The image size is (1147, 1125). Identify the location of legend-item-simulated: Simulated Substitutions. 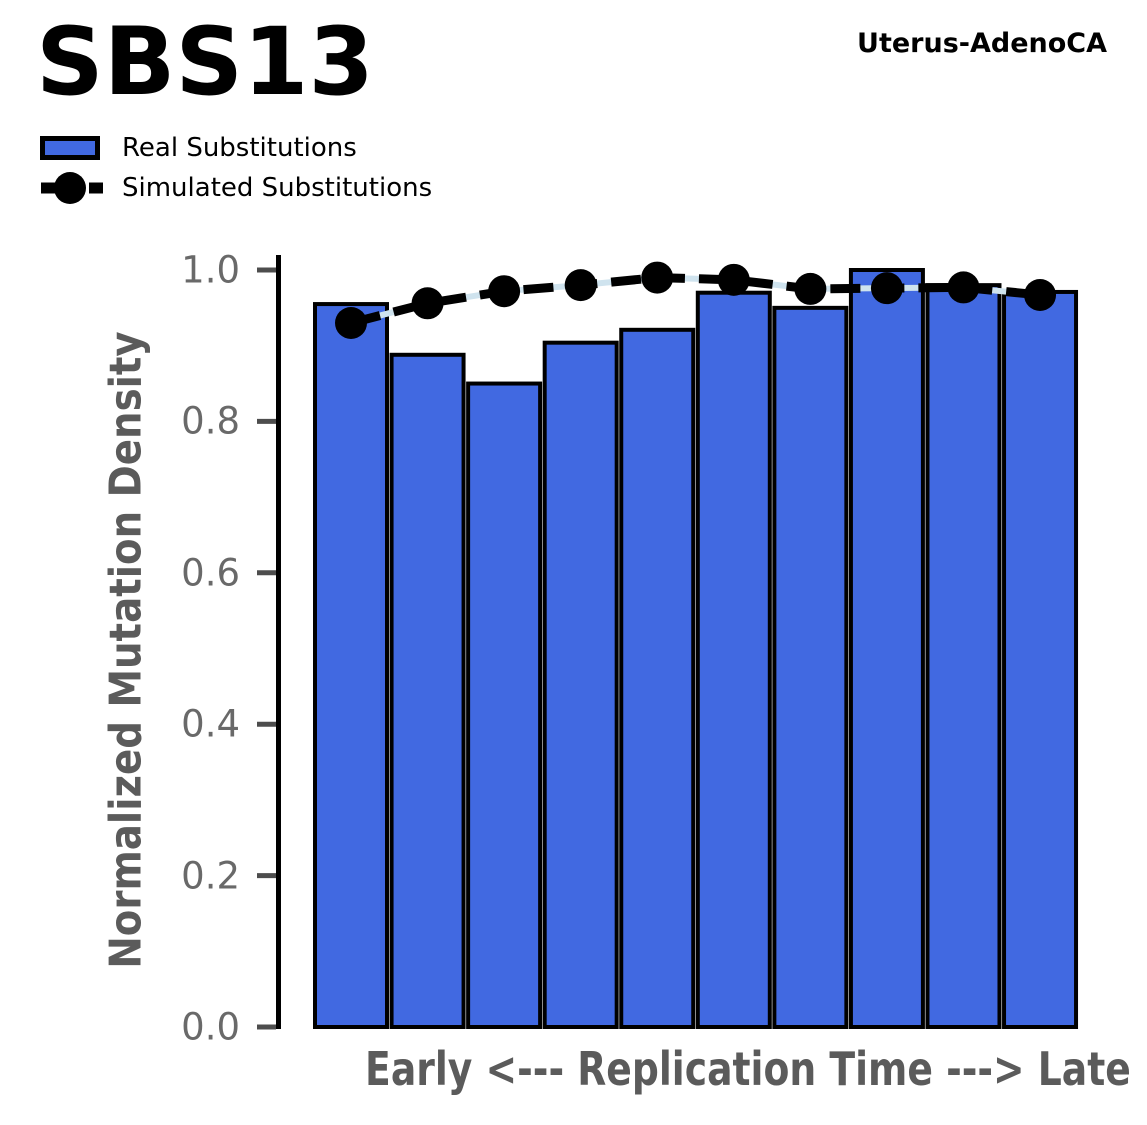
(236, 188).